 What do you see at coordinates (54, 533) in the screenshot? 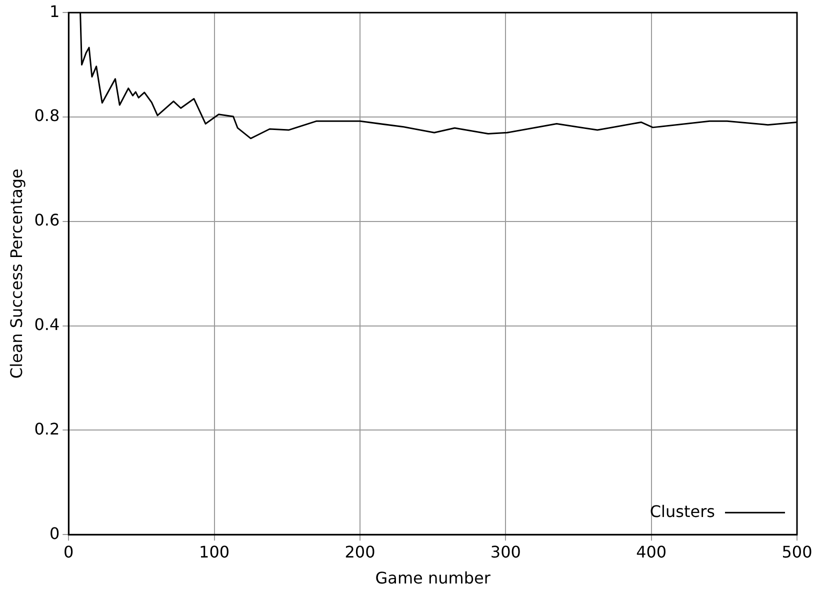
I see `y-tick-label: 0` at bounding box center [54, 533].